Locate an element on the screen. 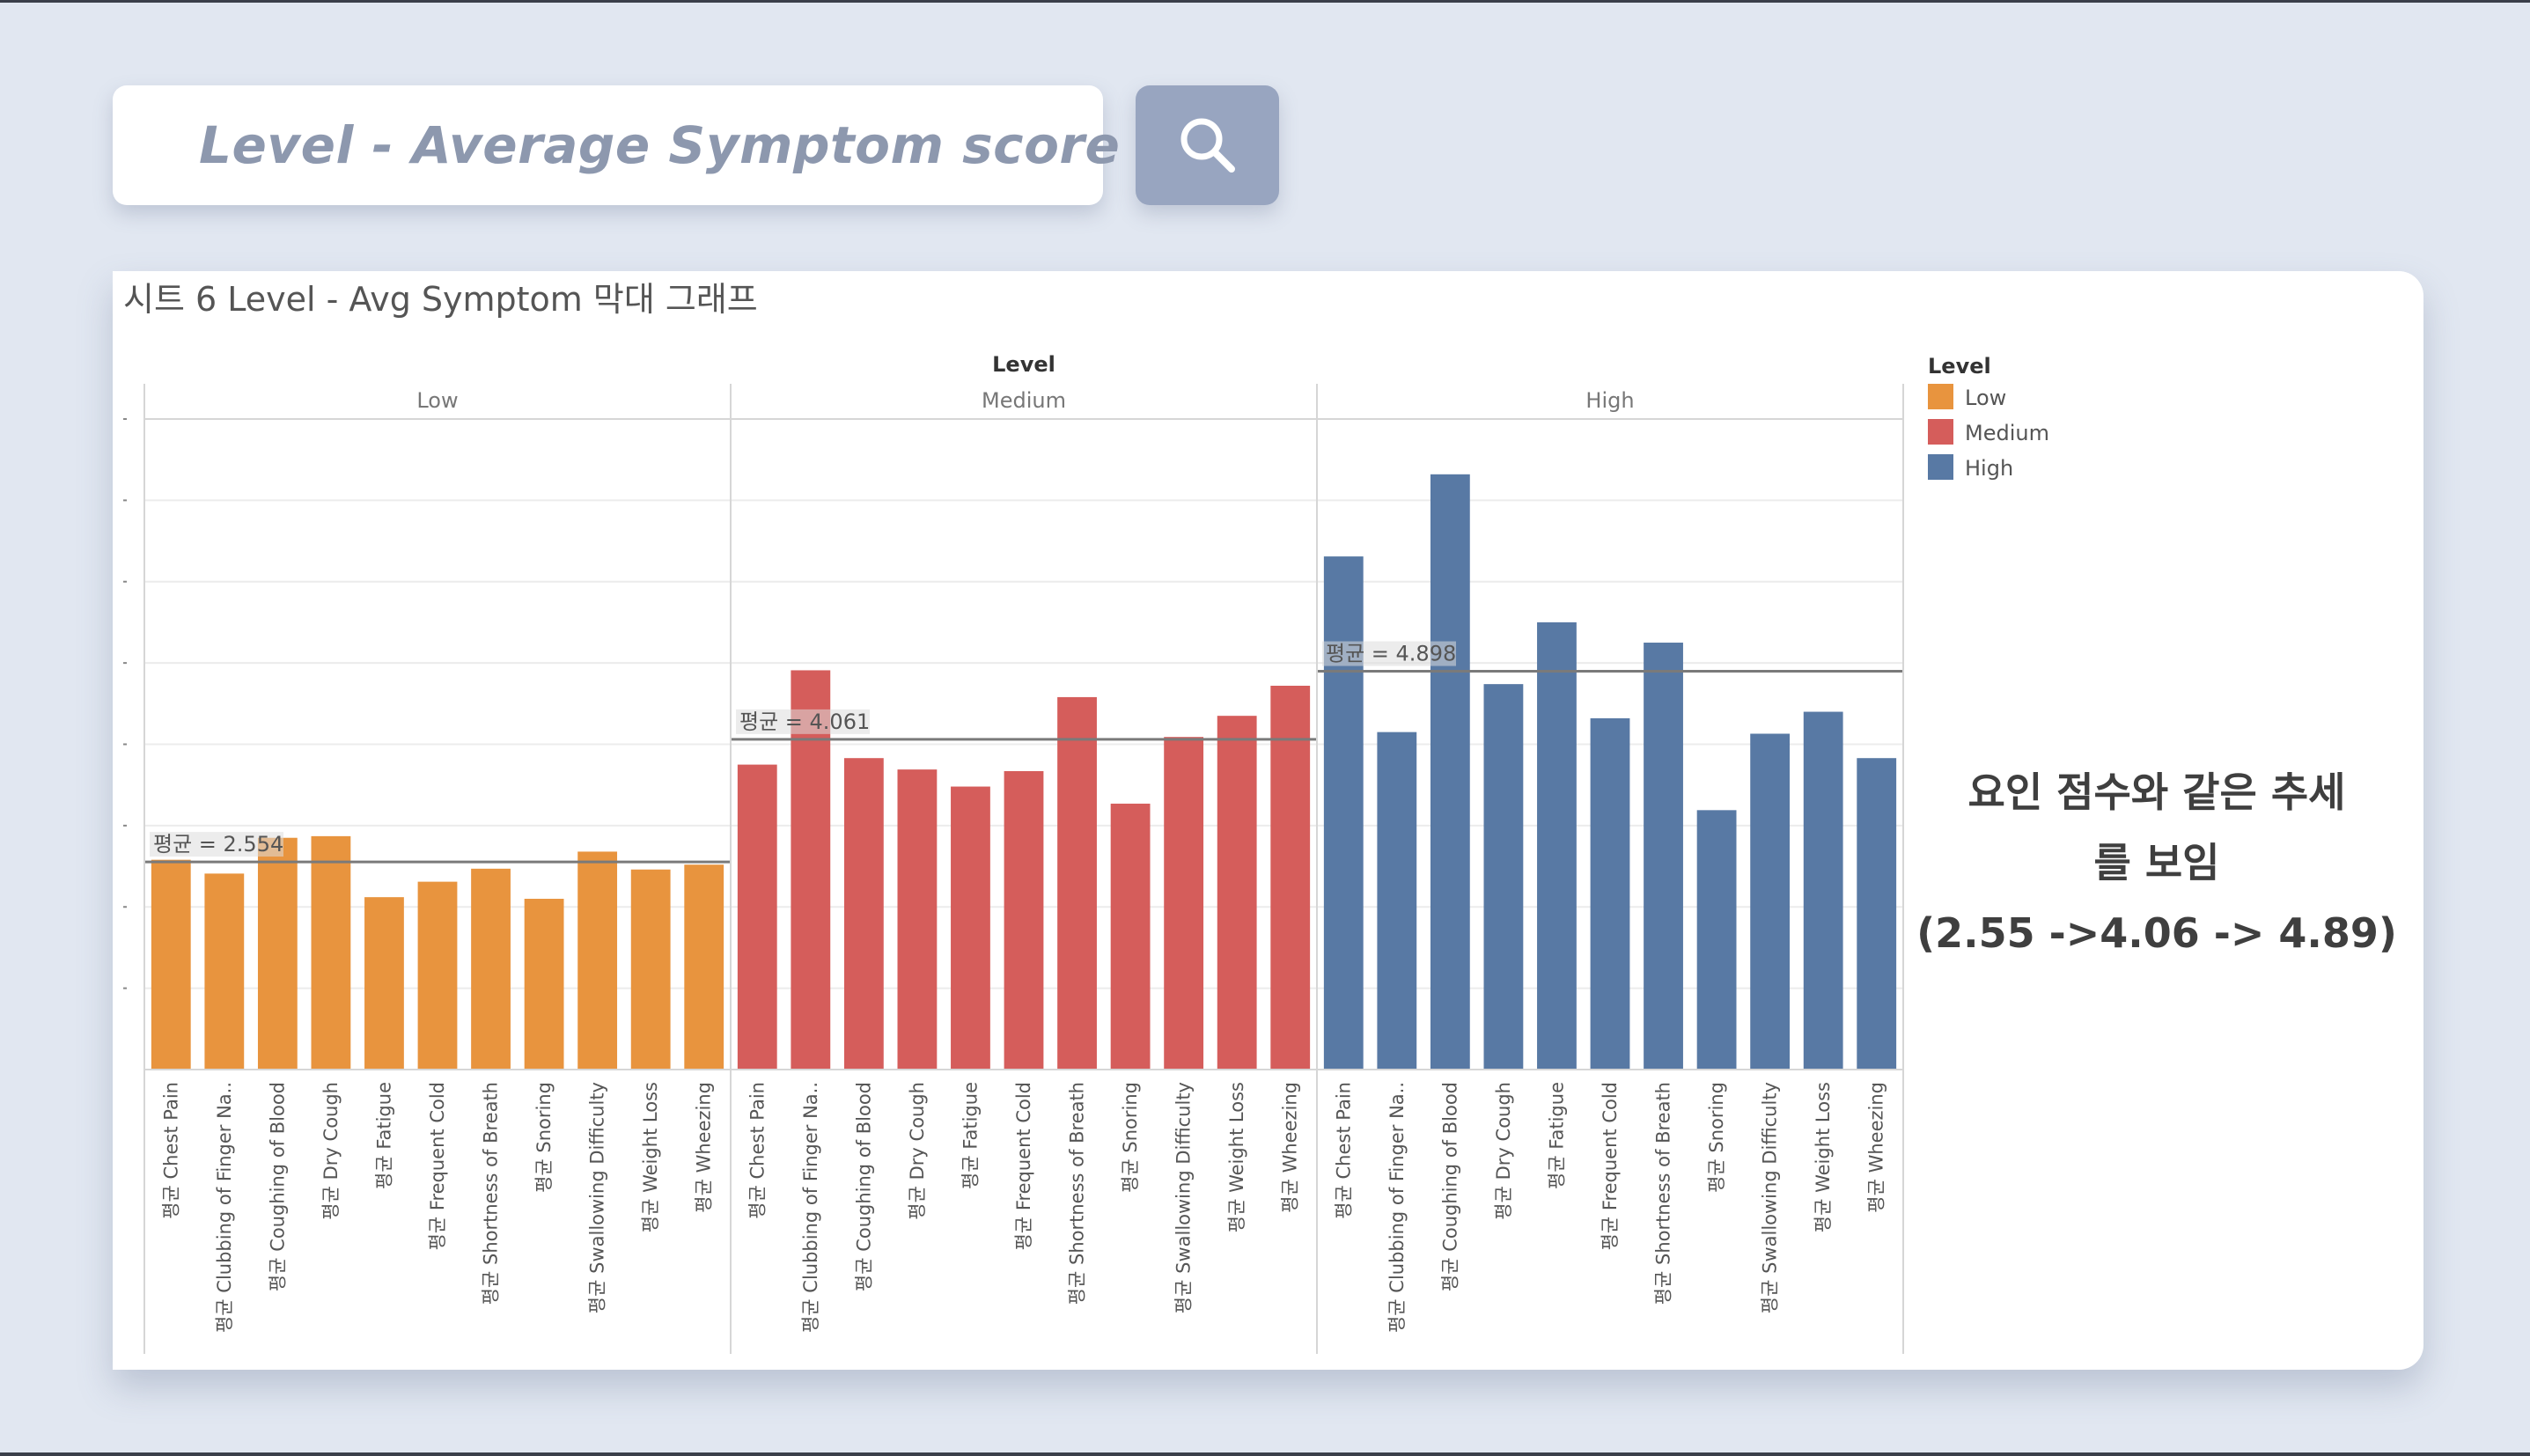 The image size is (2530, 1456). legend-label-high: High is located at coordinates (1989, 469).